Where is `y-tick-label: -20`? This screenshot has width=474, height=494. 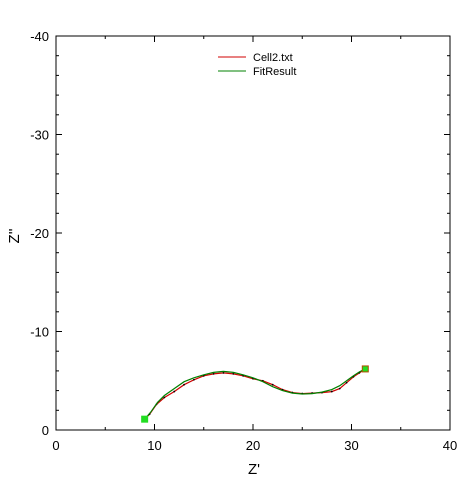 y-tick-label: -20 is located at coordinates (39, 233).